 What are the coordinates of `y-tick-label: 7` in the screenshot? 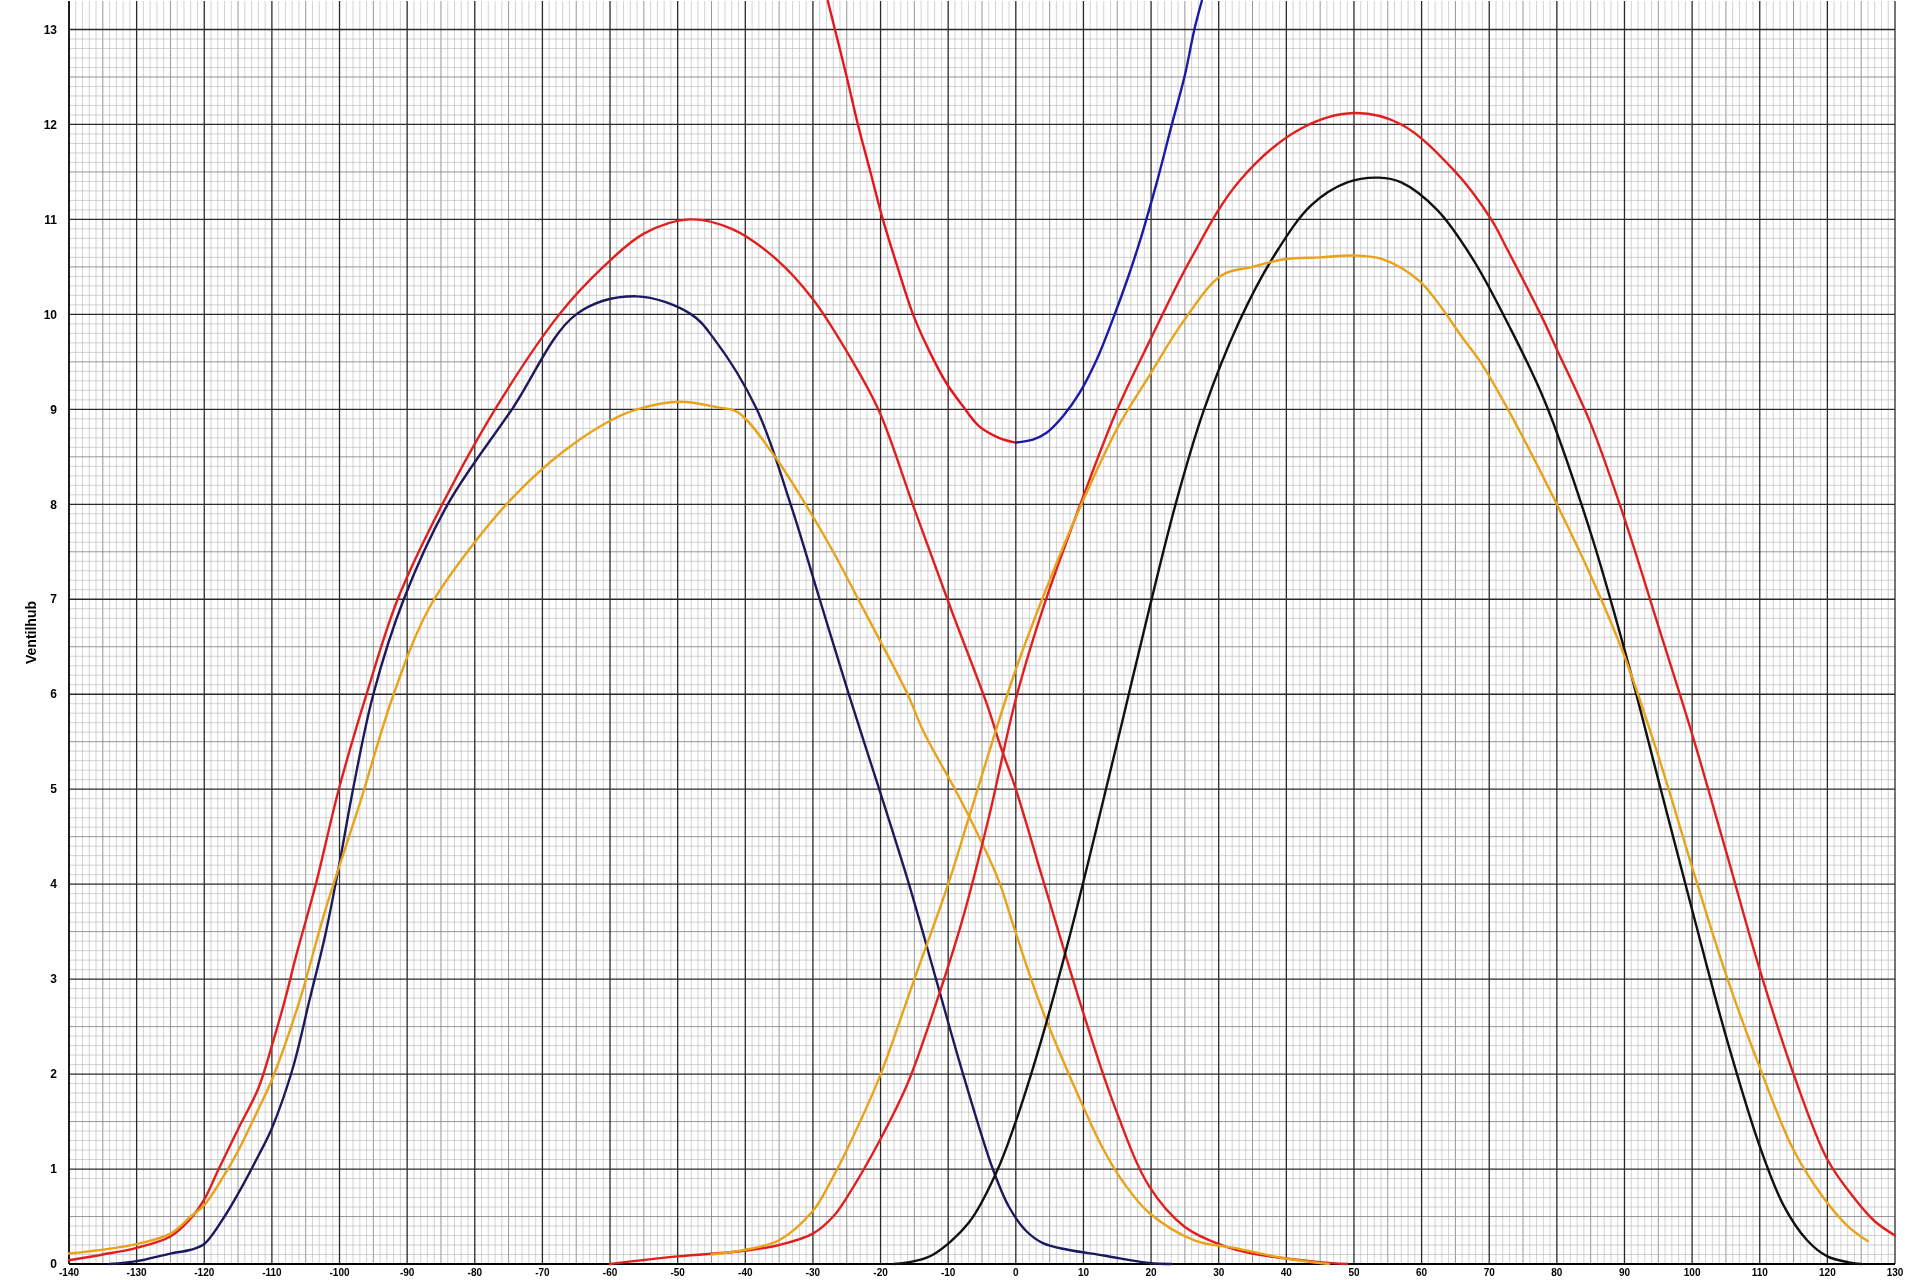 It's located at (54, 599).